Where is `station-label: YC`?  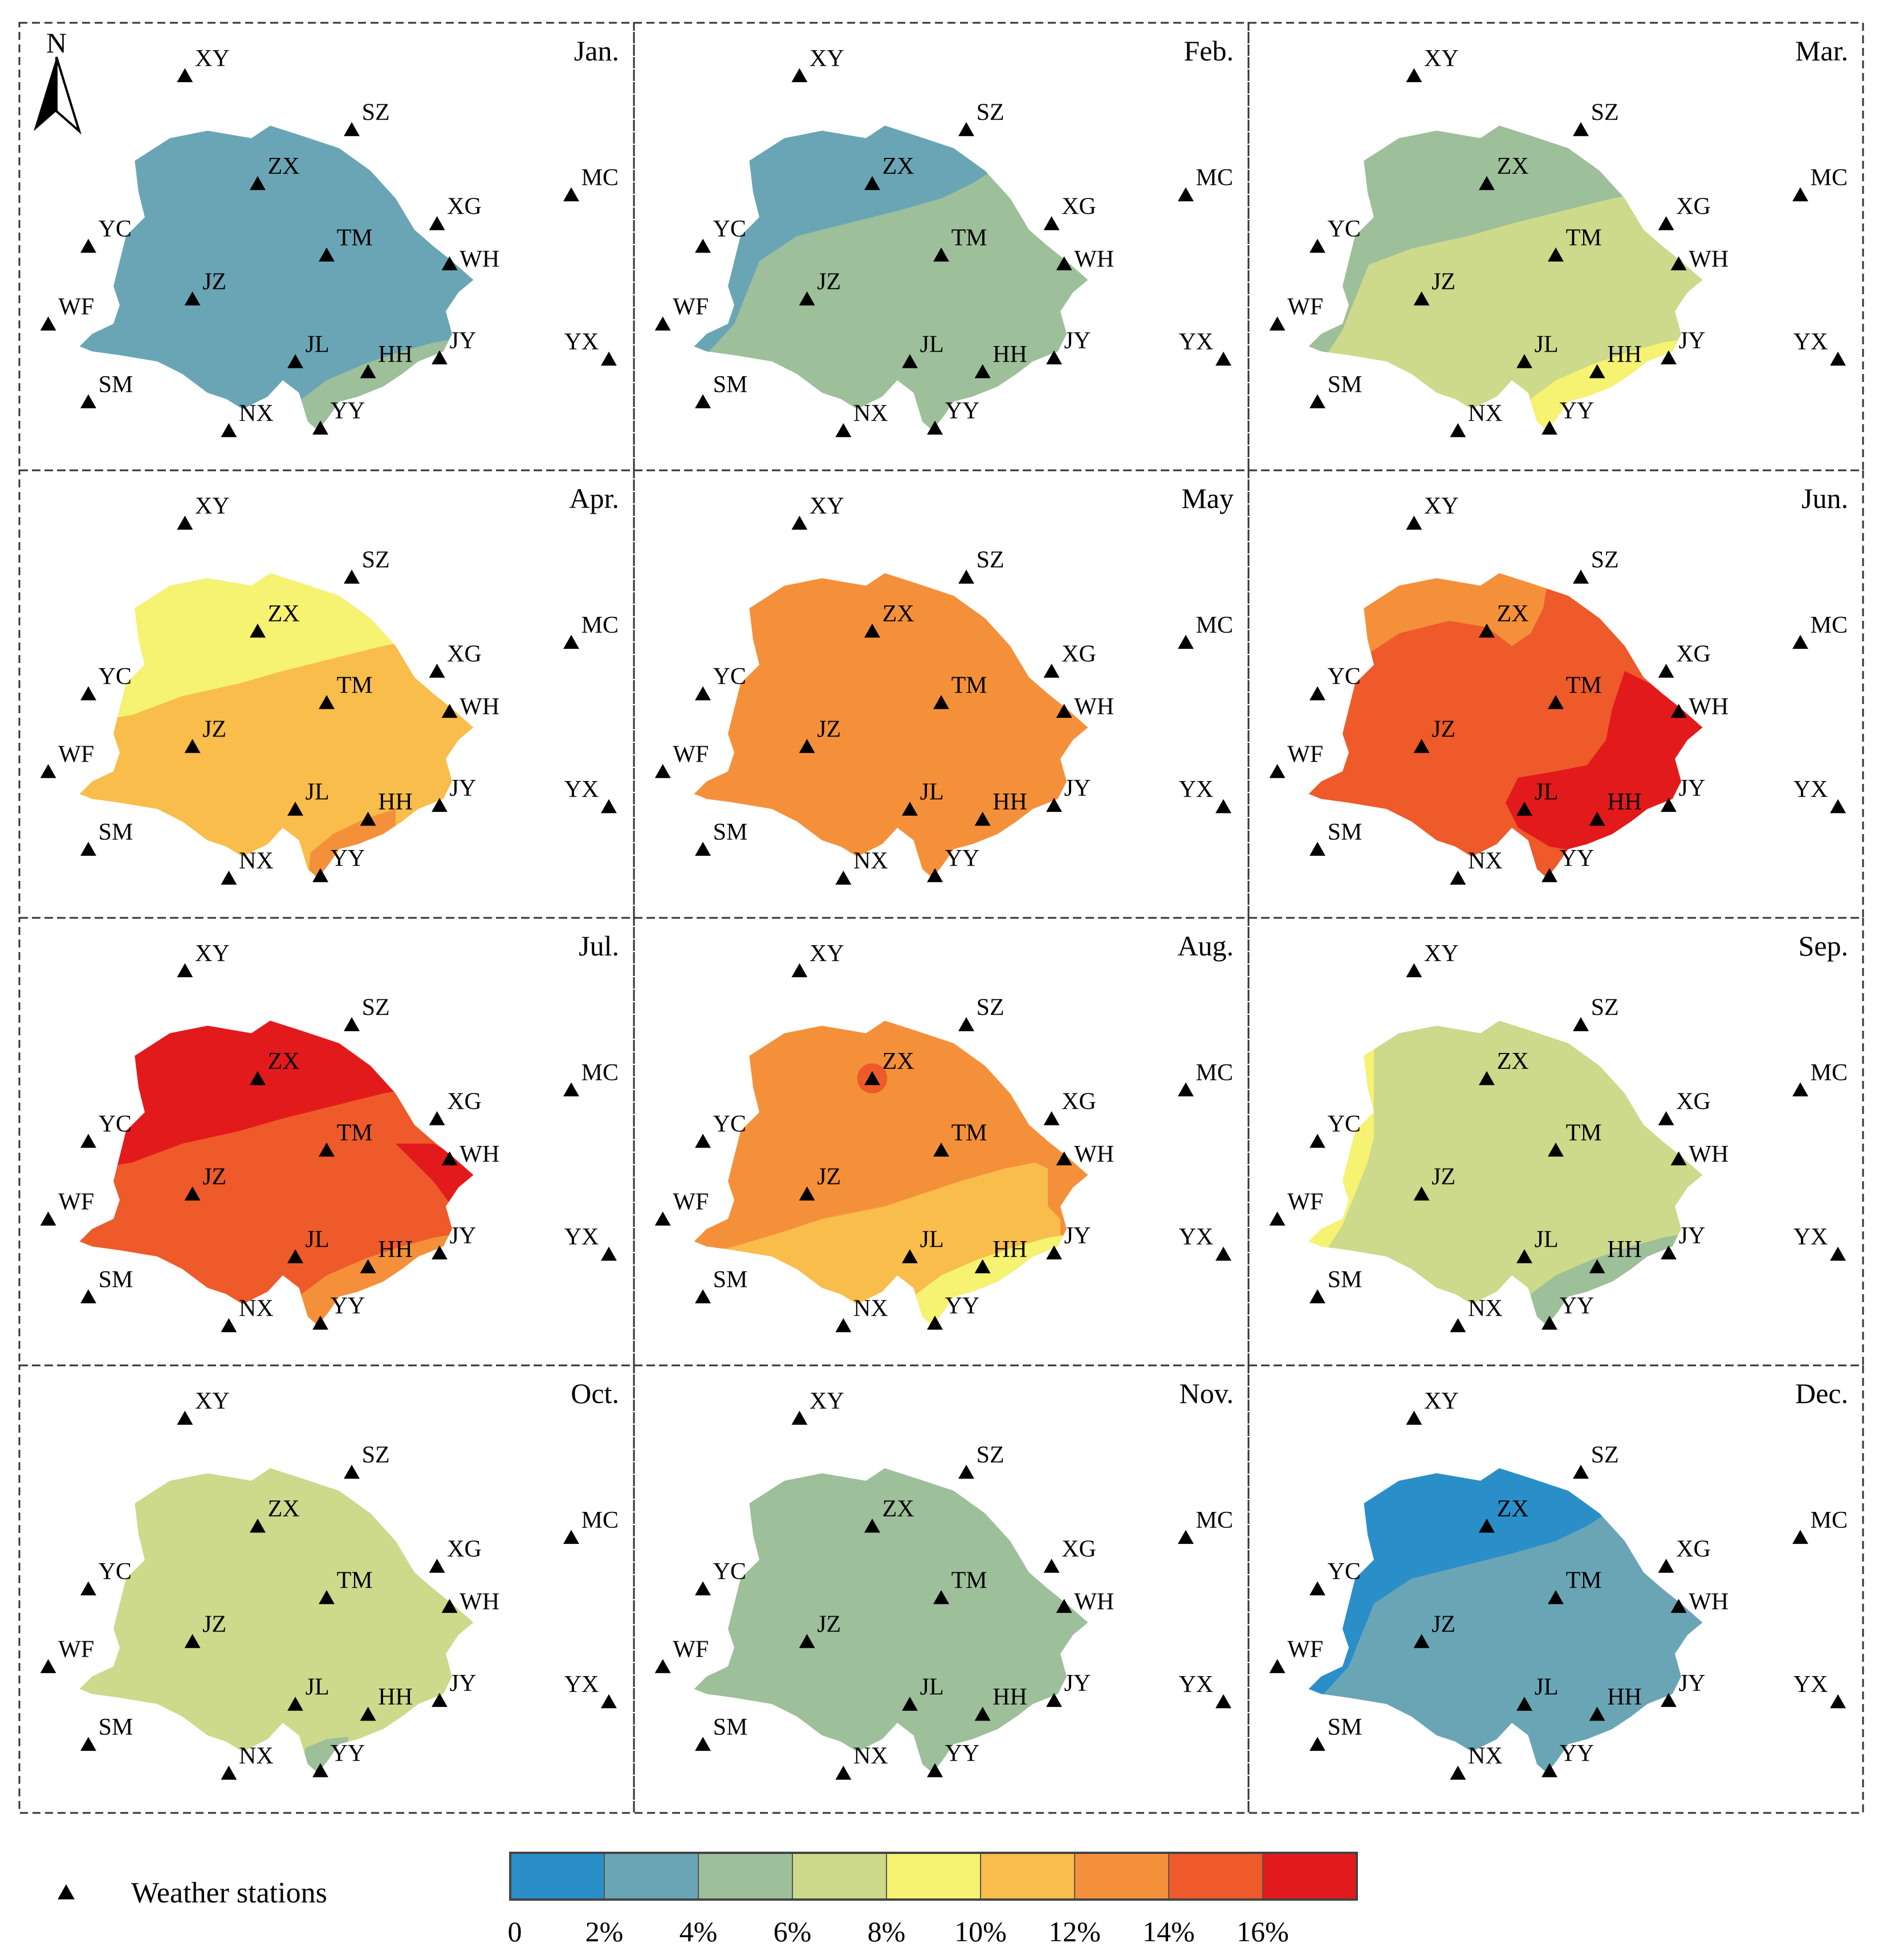 station-label: YC is located at coordinates (729, 229).